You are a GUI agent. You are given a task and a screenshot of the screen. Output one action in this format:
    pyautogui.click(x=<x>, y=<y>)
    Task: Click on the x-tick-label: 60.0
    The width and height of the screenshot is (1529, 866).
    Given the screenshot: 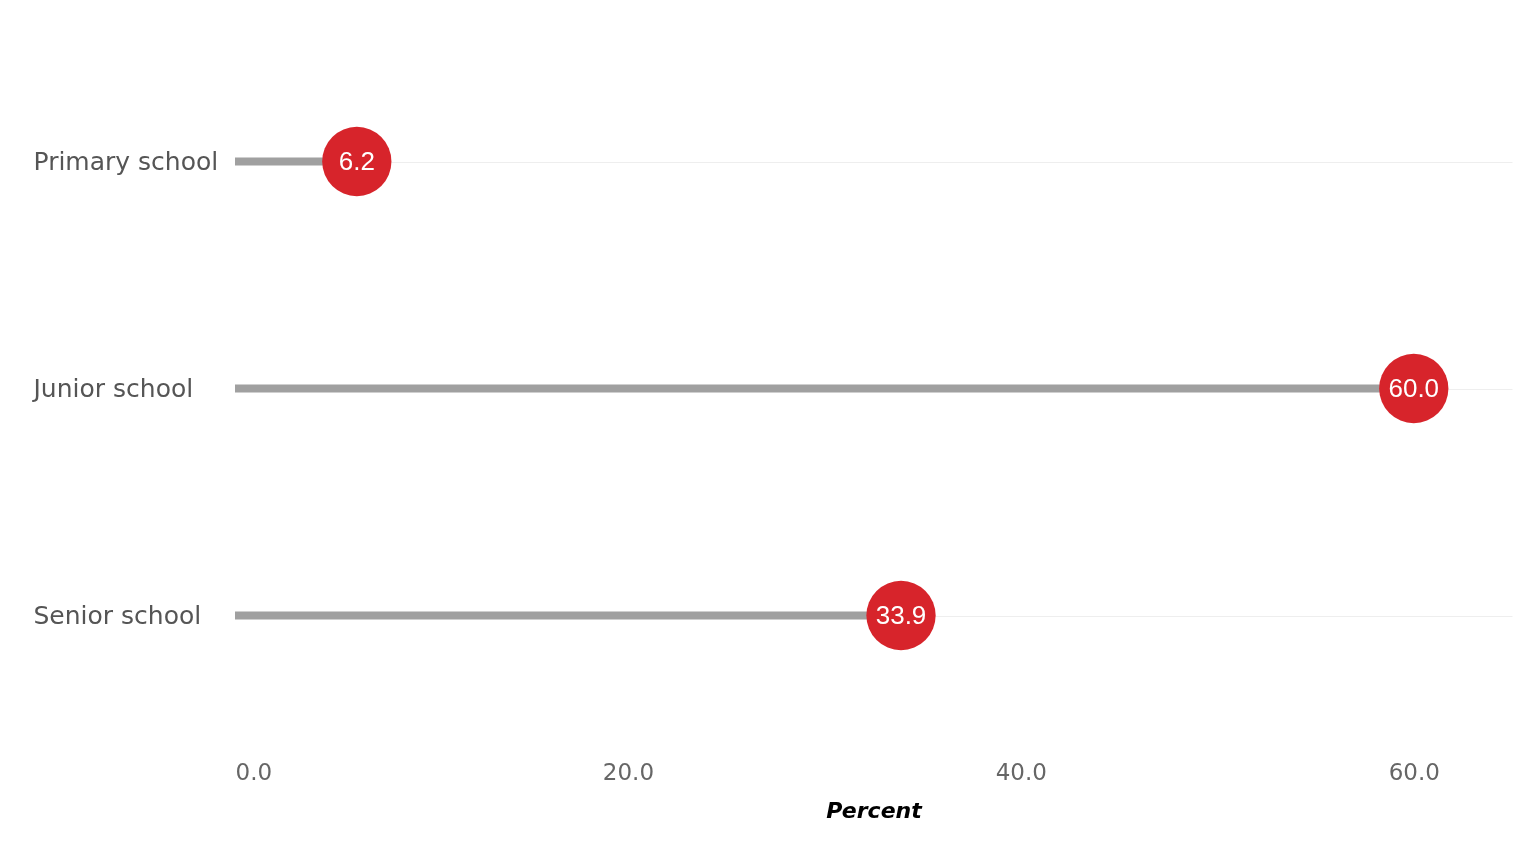 What is the action you would take?
    pyautogui.click(x=1414, y=771)
    